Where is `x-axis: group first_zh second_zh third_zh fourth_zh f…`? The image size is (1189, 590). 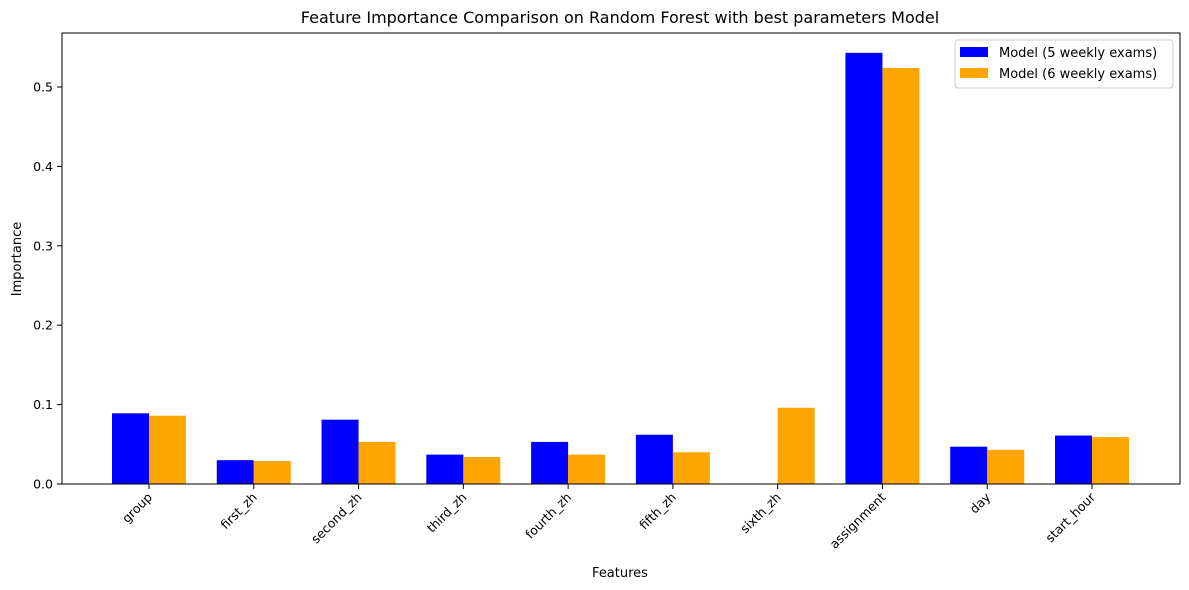 x-axis: group first_zh second_zh third_zh fourth_zh f… is located at coordinates (609, 518).